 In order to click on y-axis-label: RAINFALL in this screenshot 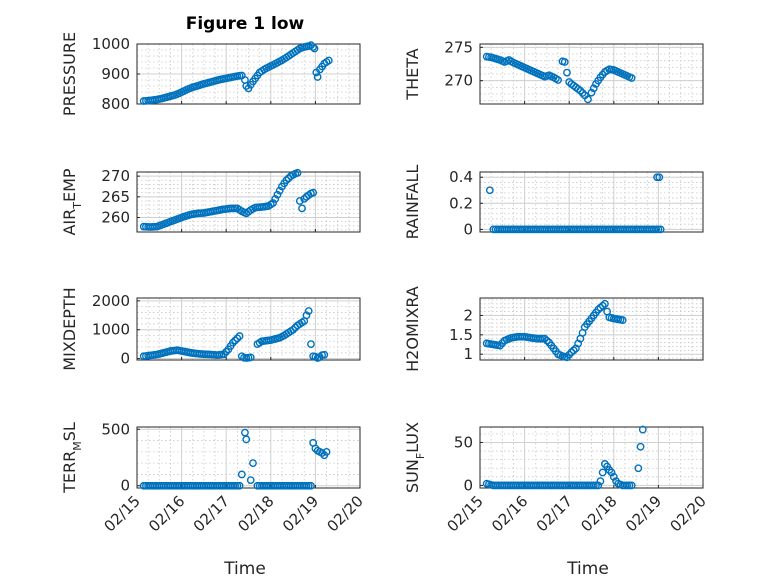, I will do `click(412, 202)`.